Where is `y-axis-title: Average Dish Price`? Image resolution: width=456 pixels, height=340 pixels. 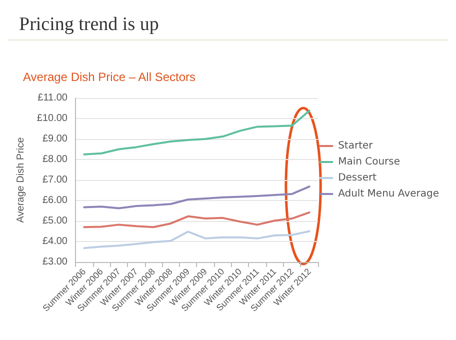 y-axis-title: Average Dish Price is located at coordinates (21, 179).